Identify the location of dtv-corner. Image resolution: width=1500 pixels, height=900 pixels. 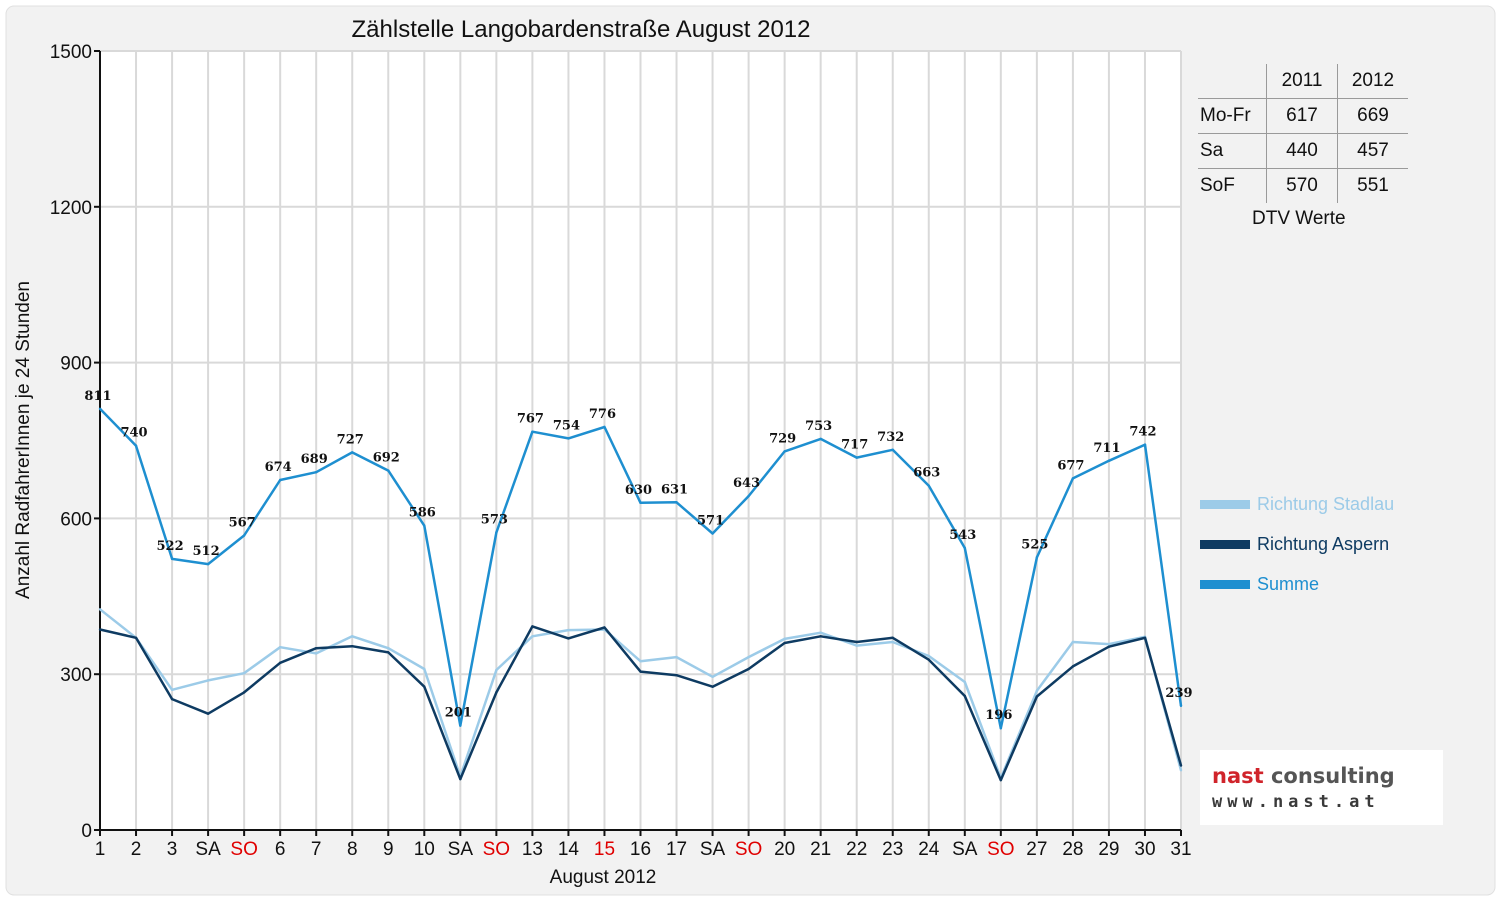
(1232, 81).